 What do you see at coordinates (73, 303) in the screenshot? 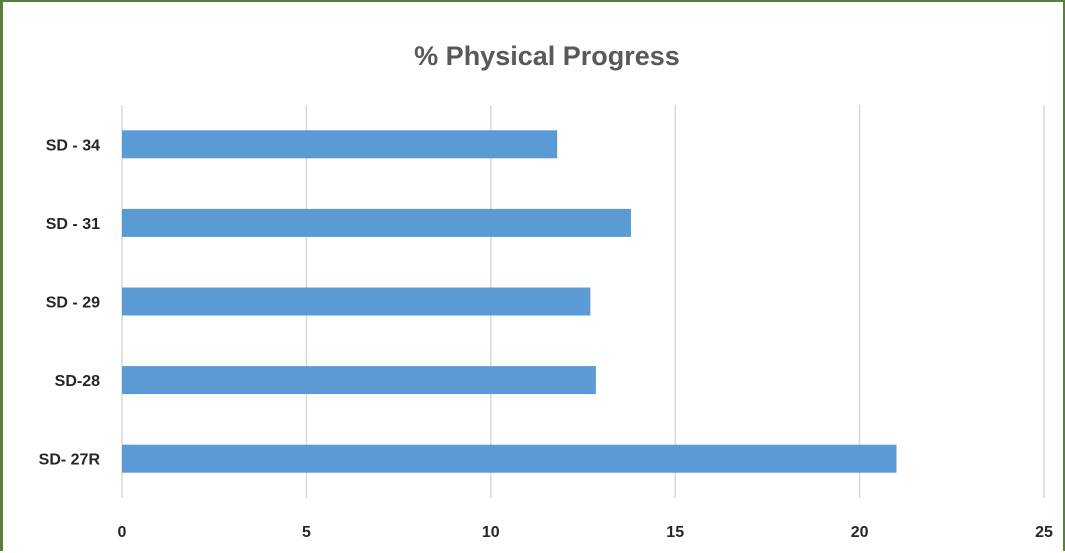
I see `category-label: SD - 29` at bounding box center [73, 303].